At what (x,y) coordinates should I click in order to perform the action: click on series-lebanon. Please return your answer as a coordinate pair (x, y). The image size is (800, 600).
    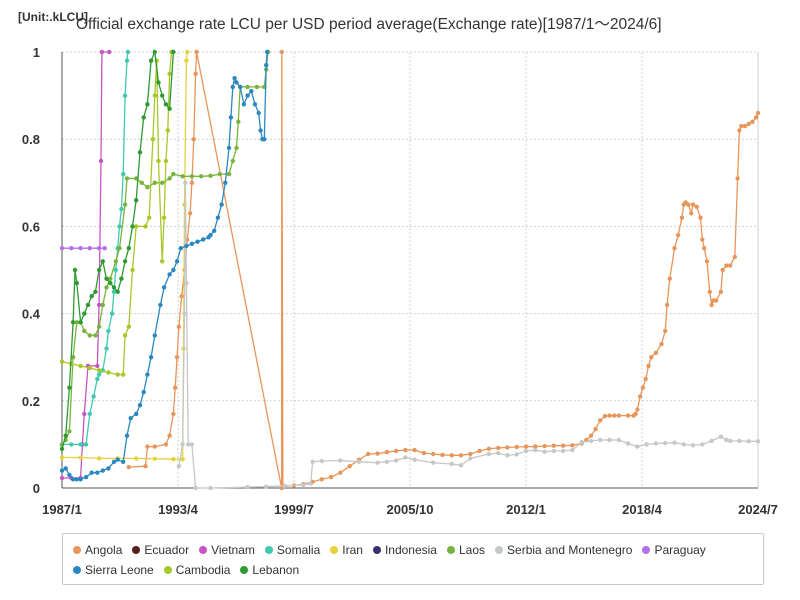
    Looking at the image, I should click on (117, 250).